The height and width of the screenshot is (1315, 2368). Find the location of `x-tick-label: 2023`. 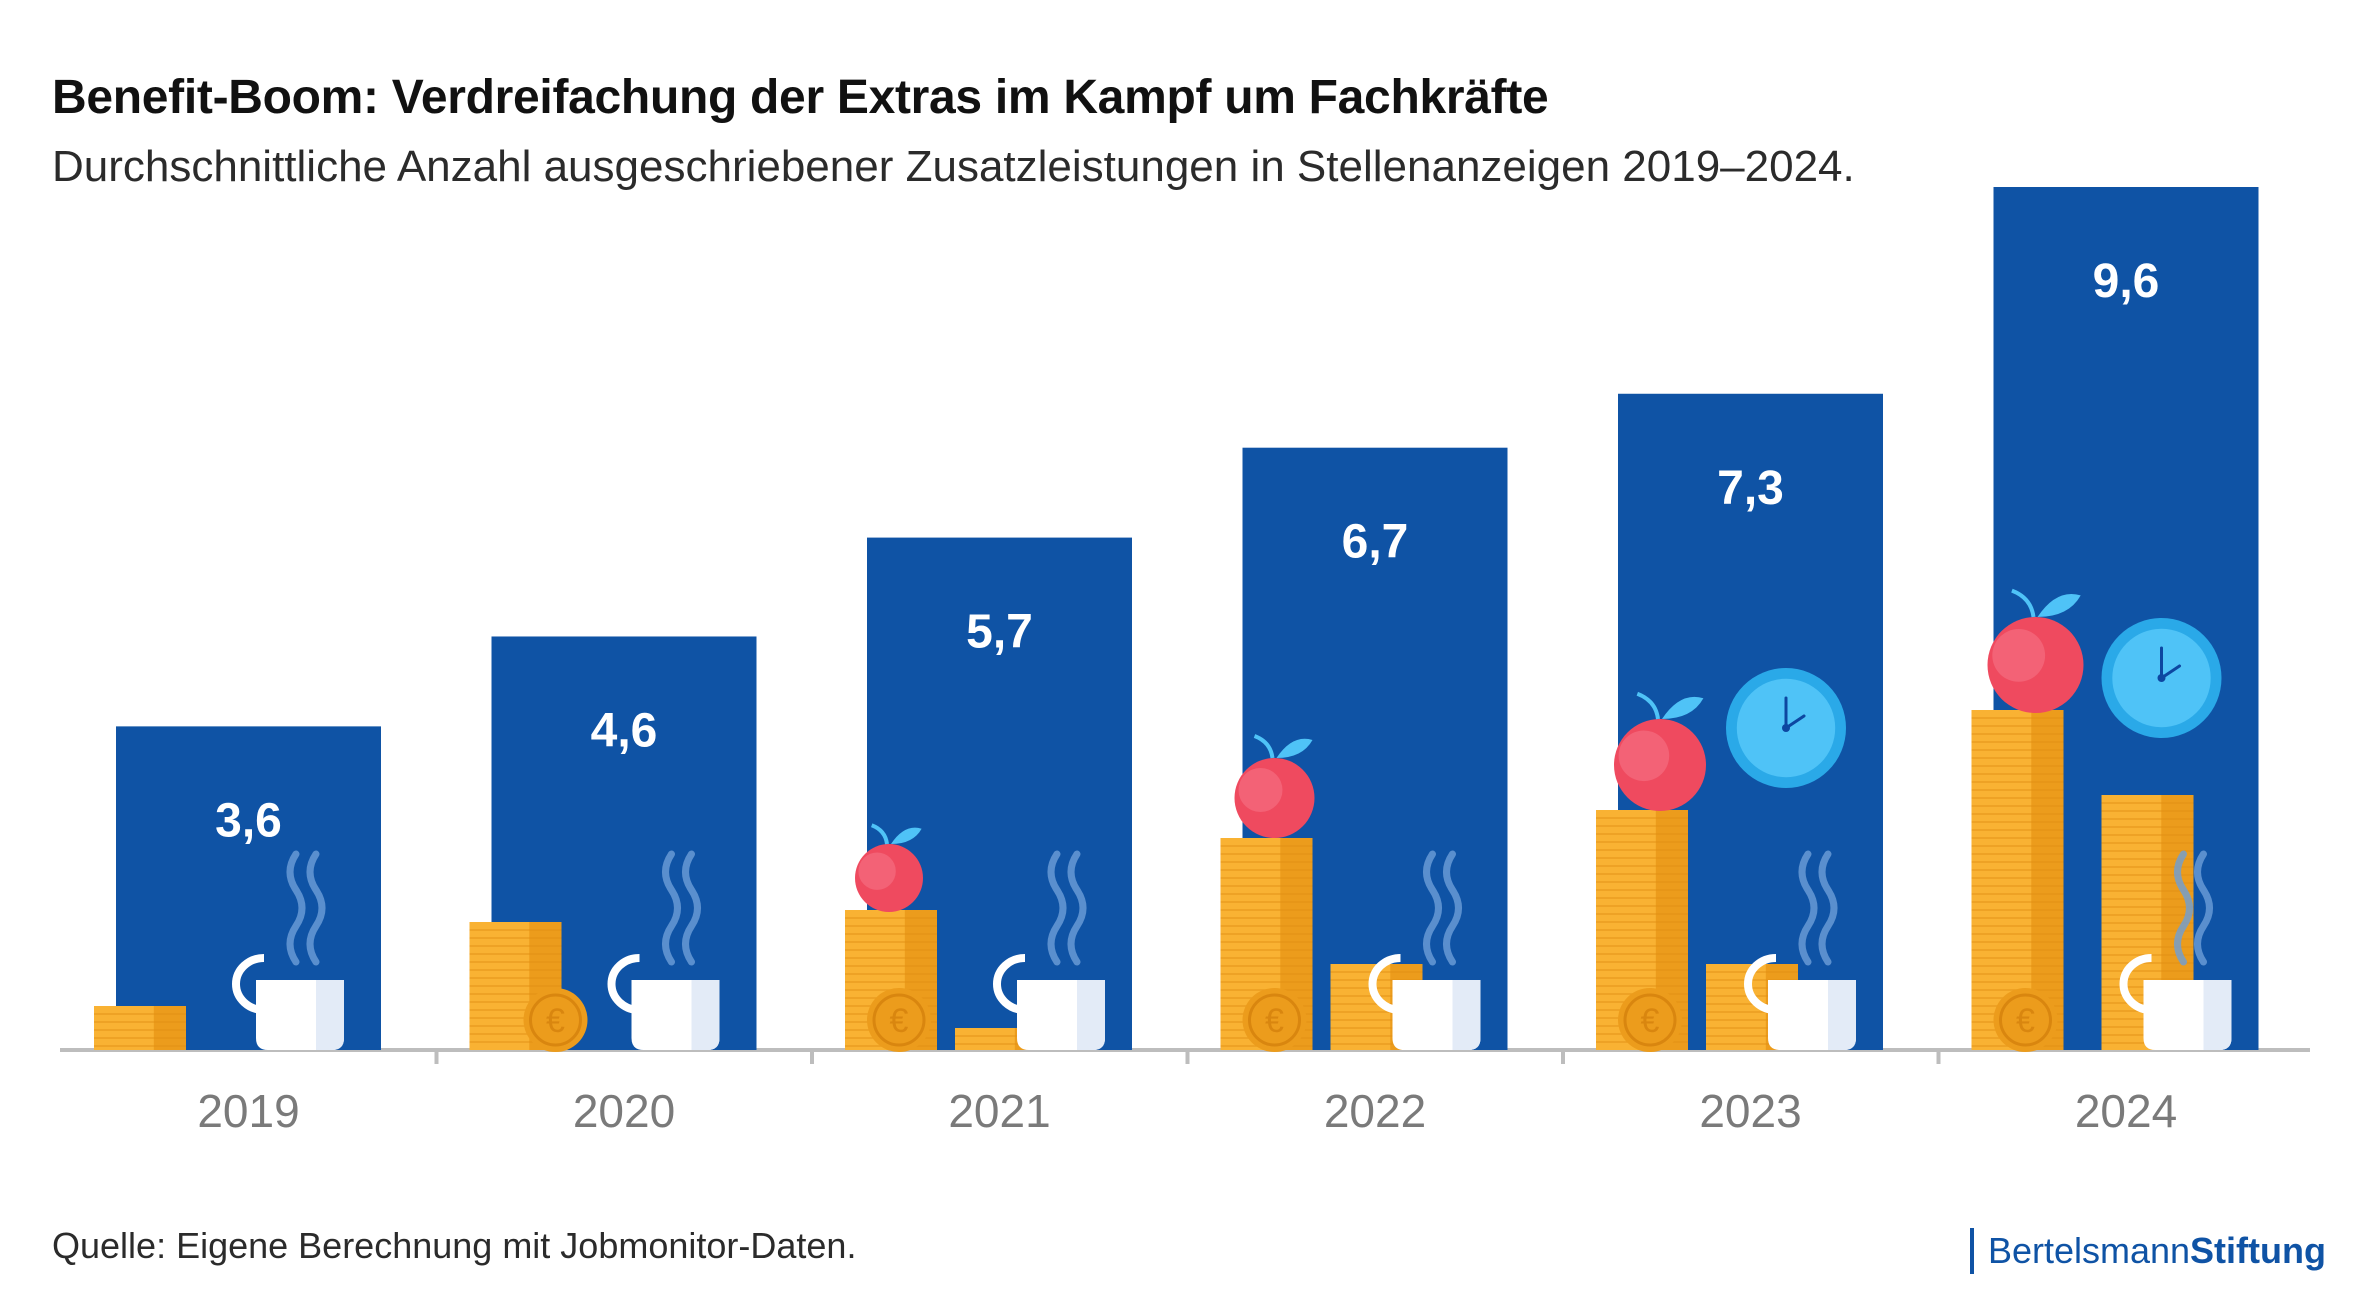

x-tick-label: 2023 is located at coordinates (1750, 1111).